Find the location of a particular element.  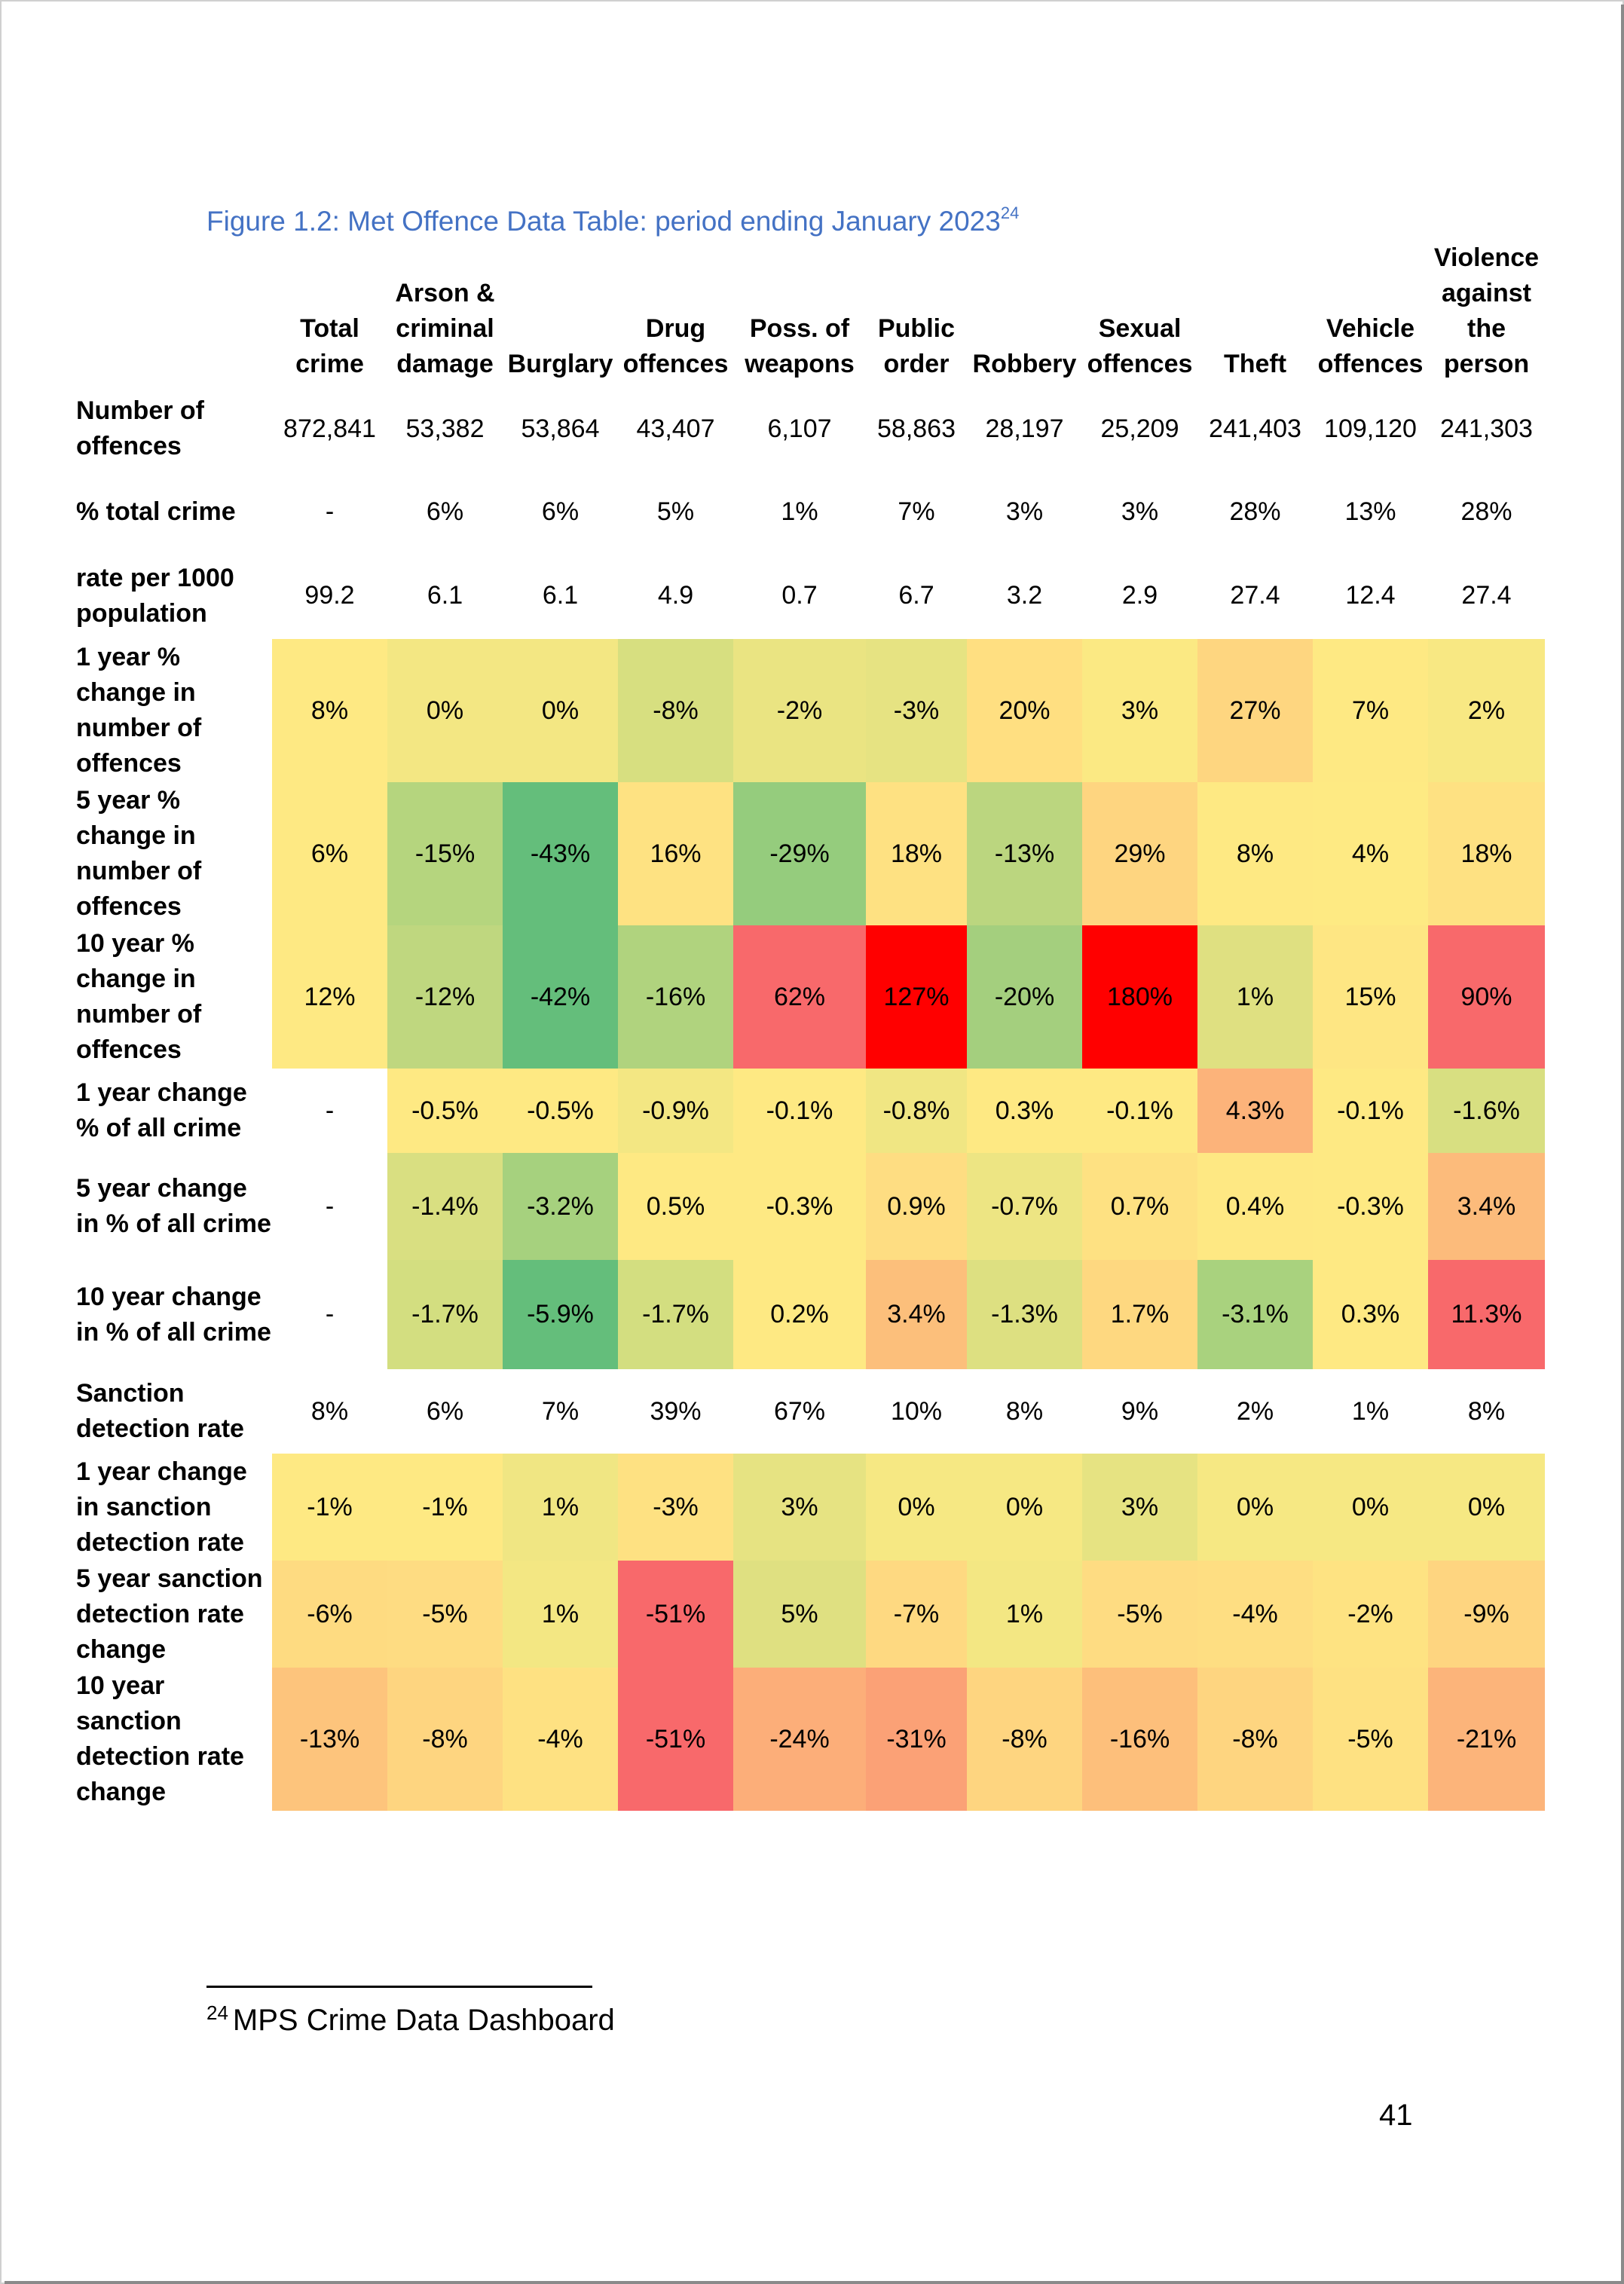

table-cell: 28,197 is located at coordinates (1024, 428).